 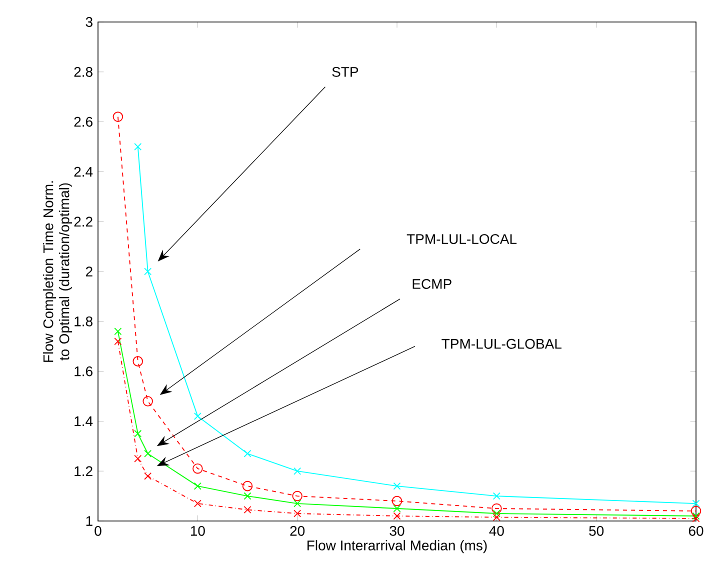 I want to click on y-tick-label: 3, so click(x=89, y=22).